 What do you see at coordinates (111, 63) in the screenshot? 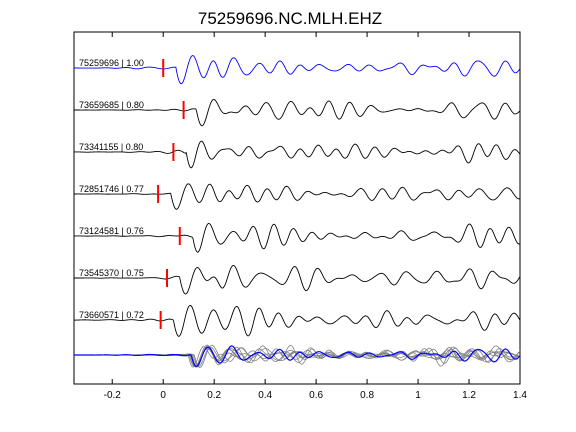
I see `trace-label: 75259696 | 1.00` at bounding box center [111, 63].